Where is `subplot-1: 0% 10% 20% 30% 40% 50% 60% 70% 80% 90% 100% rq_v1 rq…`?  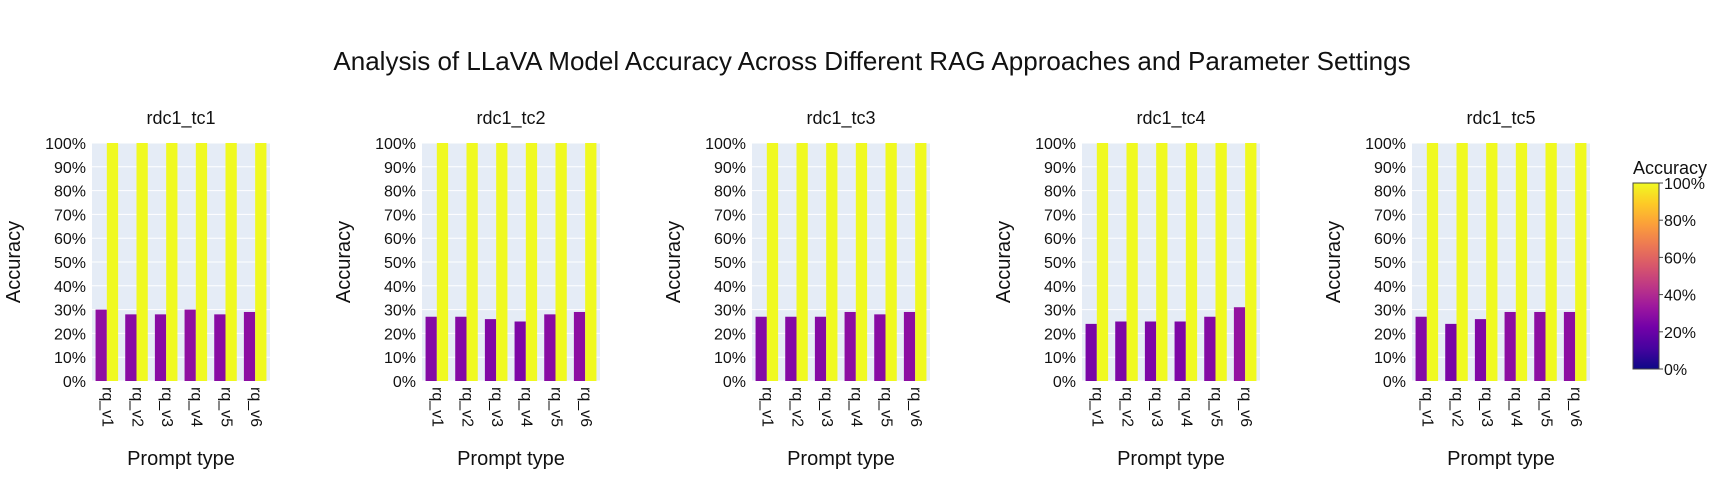 subplot-1: 0% 10% 20% 30% 40% 50% 60% 70% 80% 90% 100% rq_v1 rq… is located at coordinates (136, 289).